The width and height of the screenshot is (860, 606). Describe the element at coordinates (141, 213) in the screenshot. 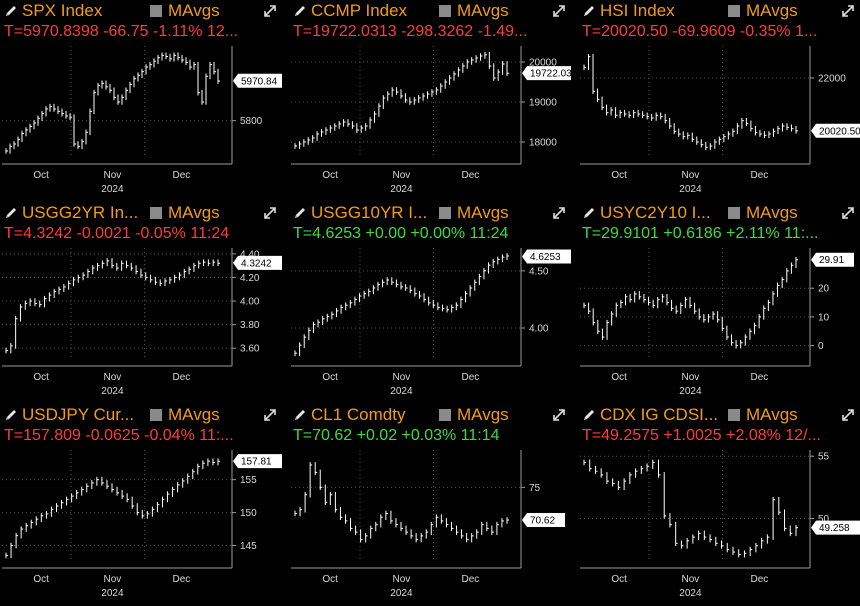

I see `panel-header: USGG2YR In... MAvgs` at that location.